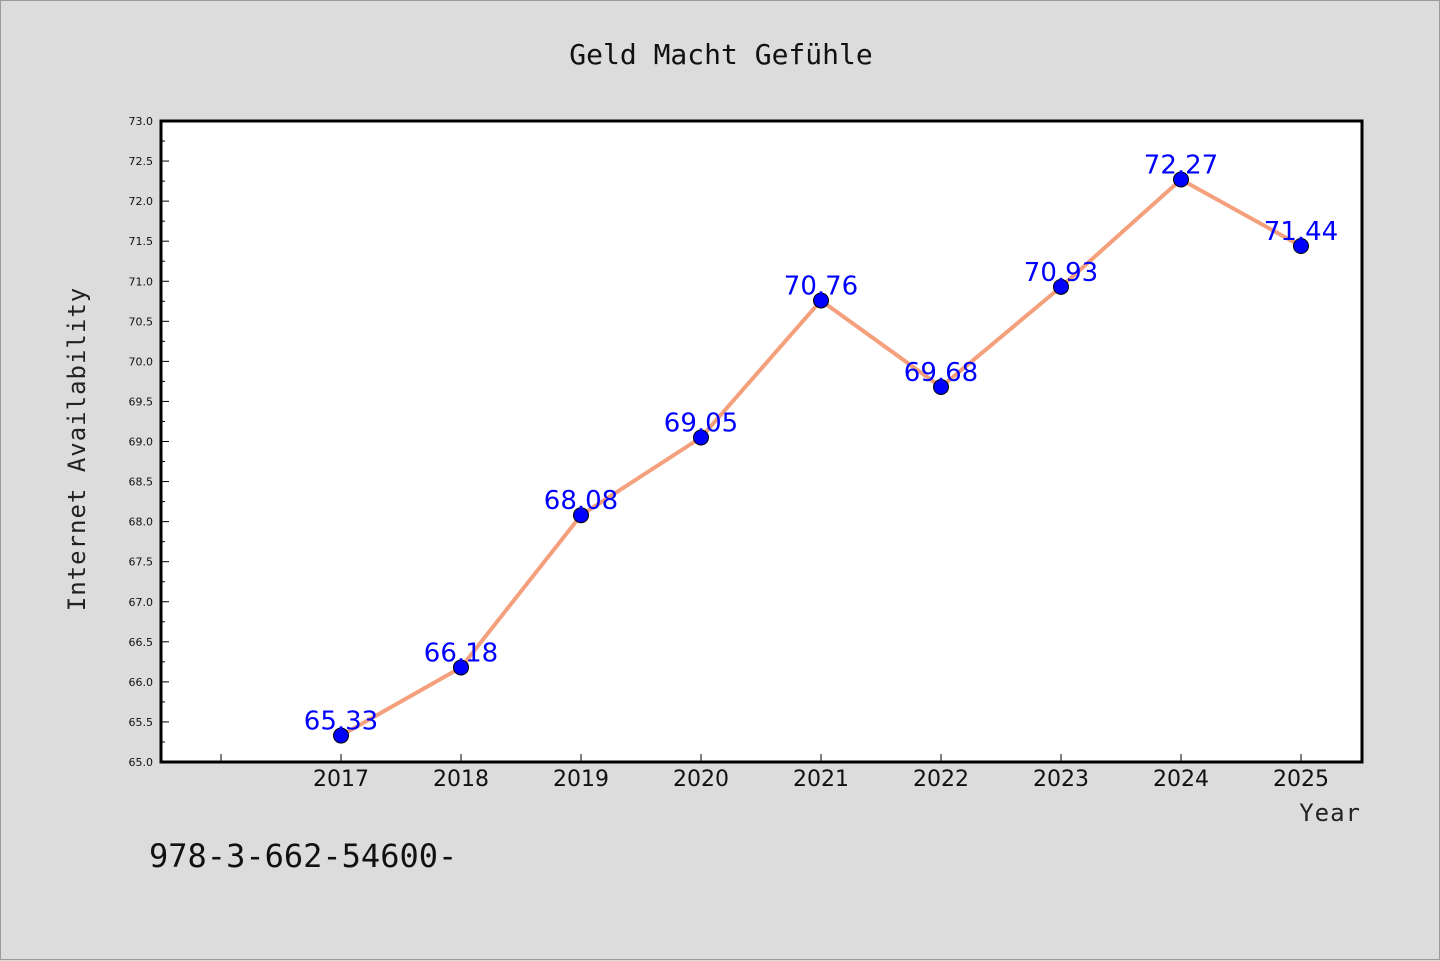 Image resolution: width=1440 pixels, height=961 pixels. What do you see at coordinates (701, 779) in the screenshot?
I see `x-tick-label: 2020` at bounding box center [701, 779].